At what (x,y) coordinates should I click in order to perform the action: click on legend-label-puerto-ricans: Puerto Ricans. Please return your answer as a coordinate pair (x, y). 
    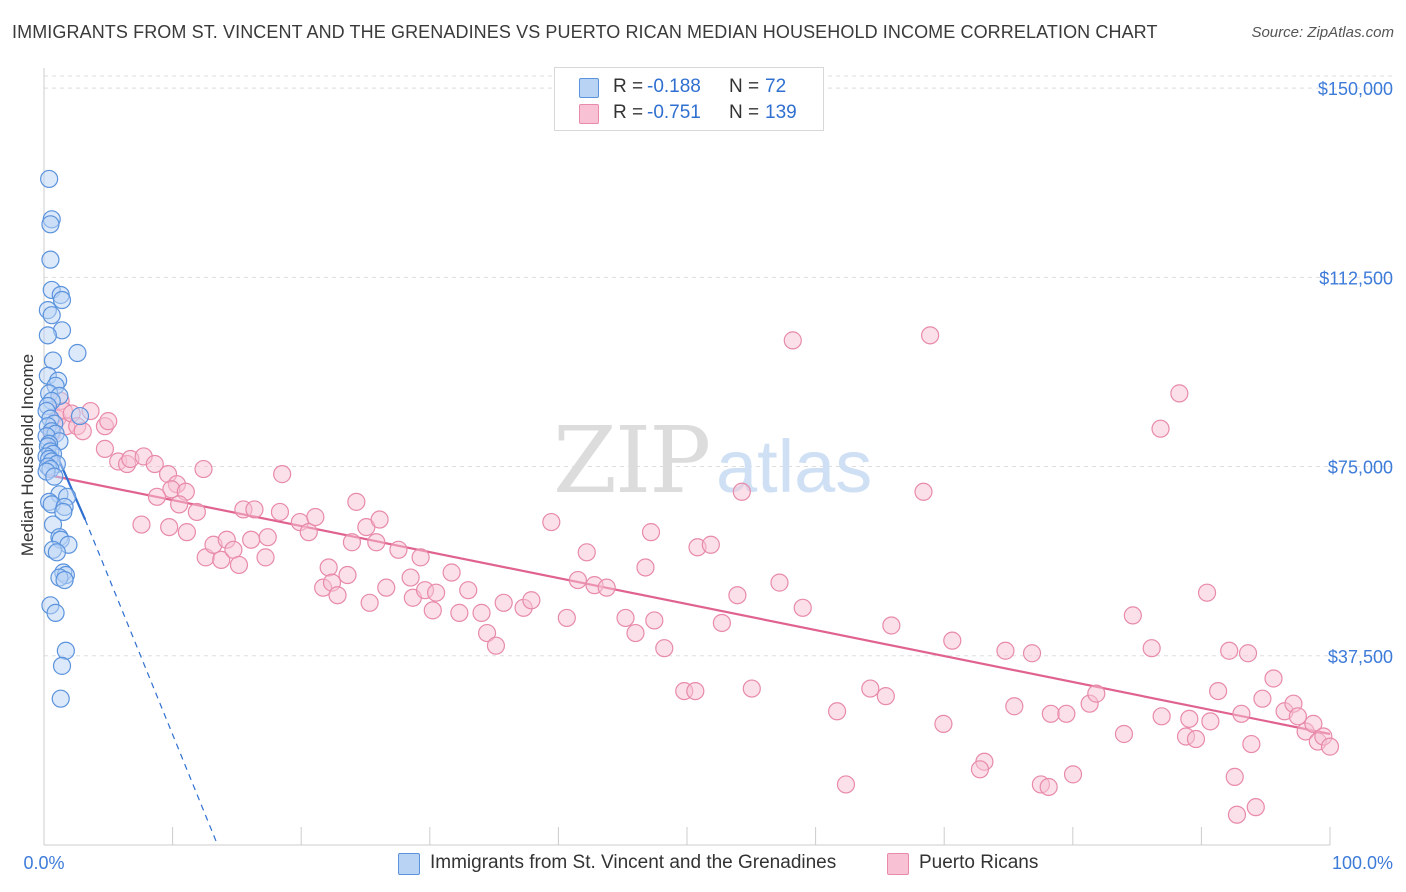
    Looking at the image, I should click on (979, 862).